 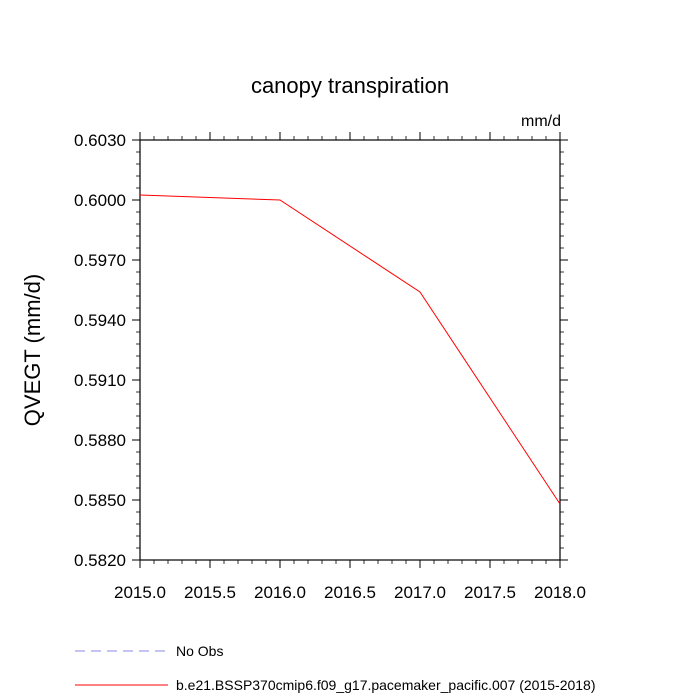 What do you see at coordinates (100, 500) in the screenshot?
I see `y-tick-label: 0.5850` at bounding box center [100, 500].